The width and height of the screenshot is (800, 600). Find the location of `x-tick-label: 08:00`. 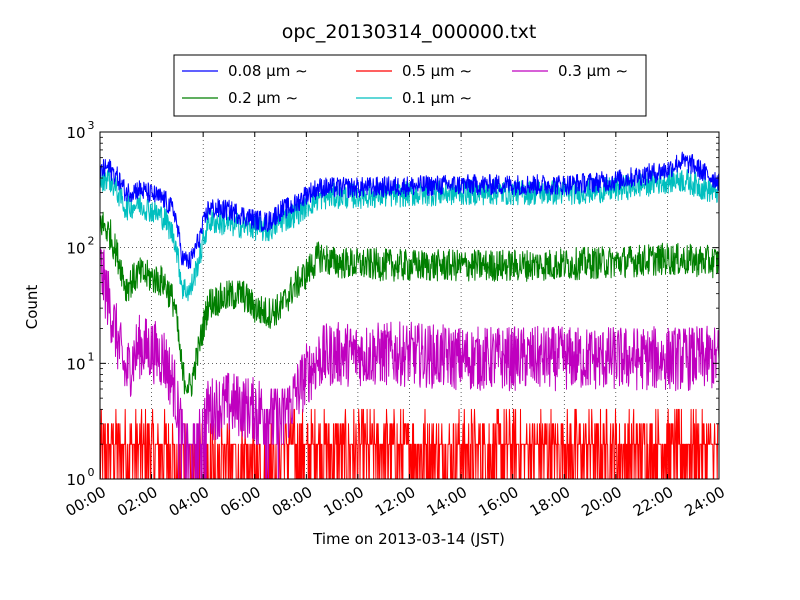

x-tick-label: 08:00 is located at coordinates (292, 501).